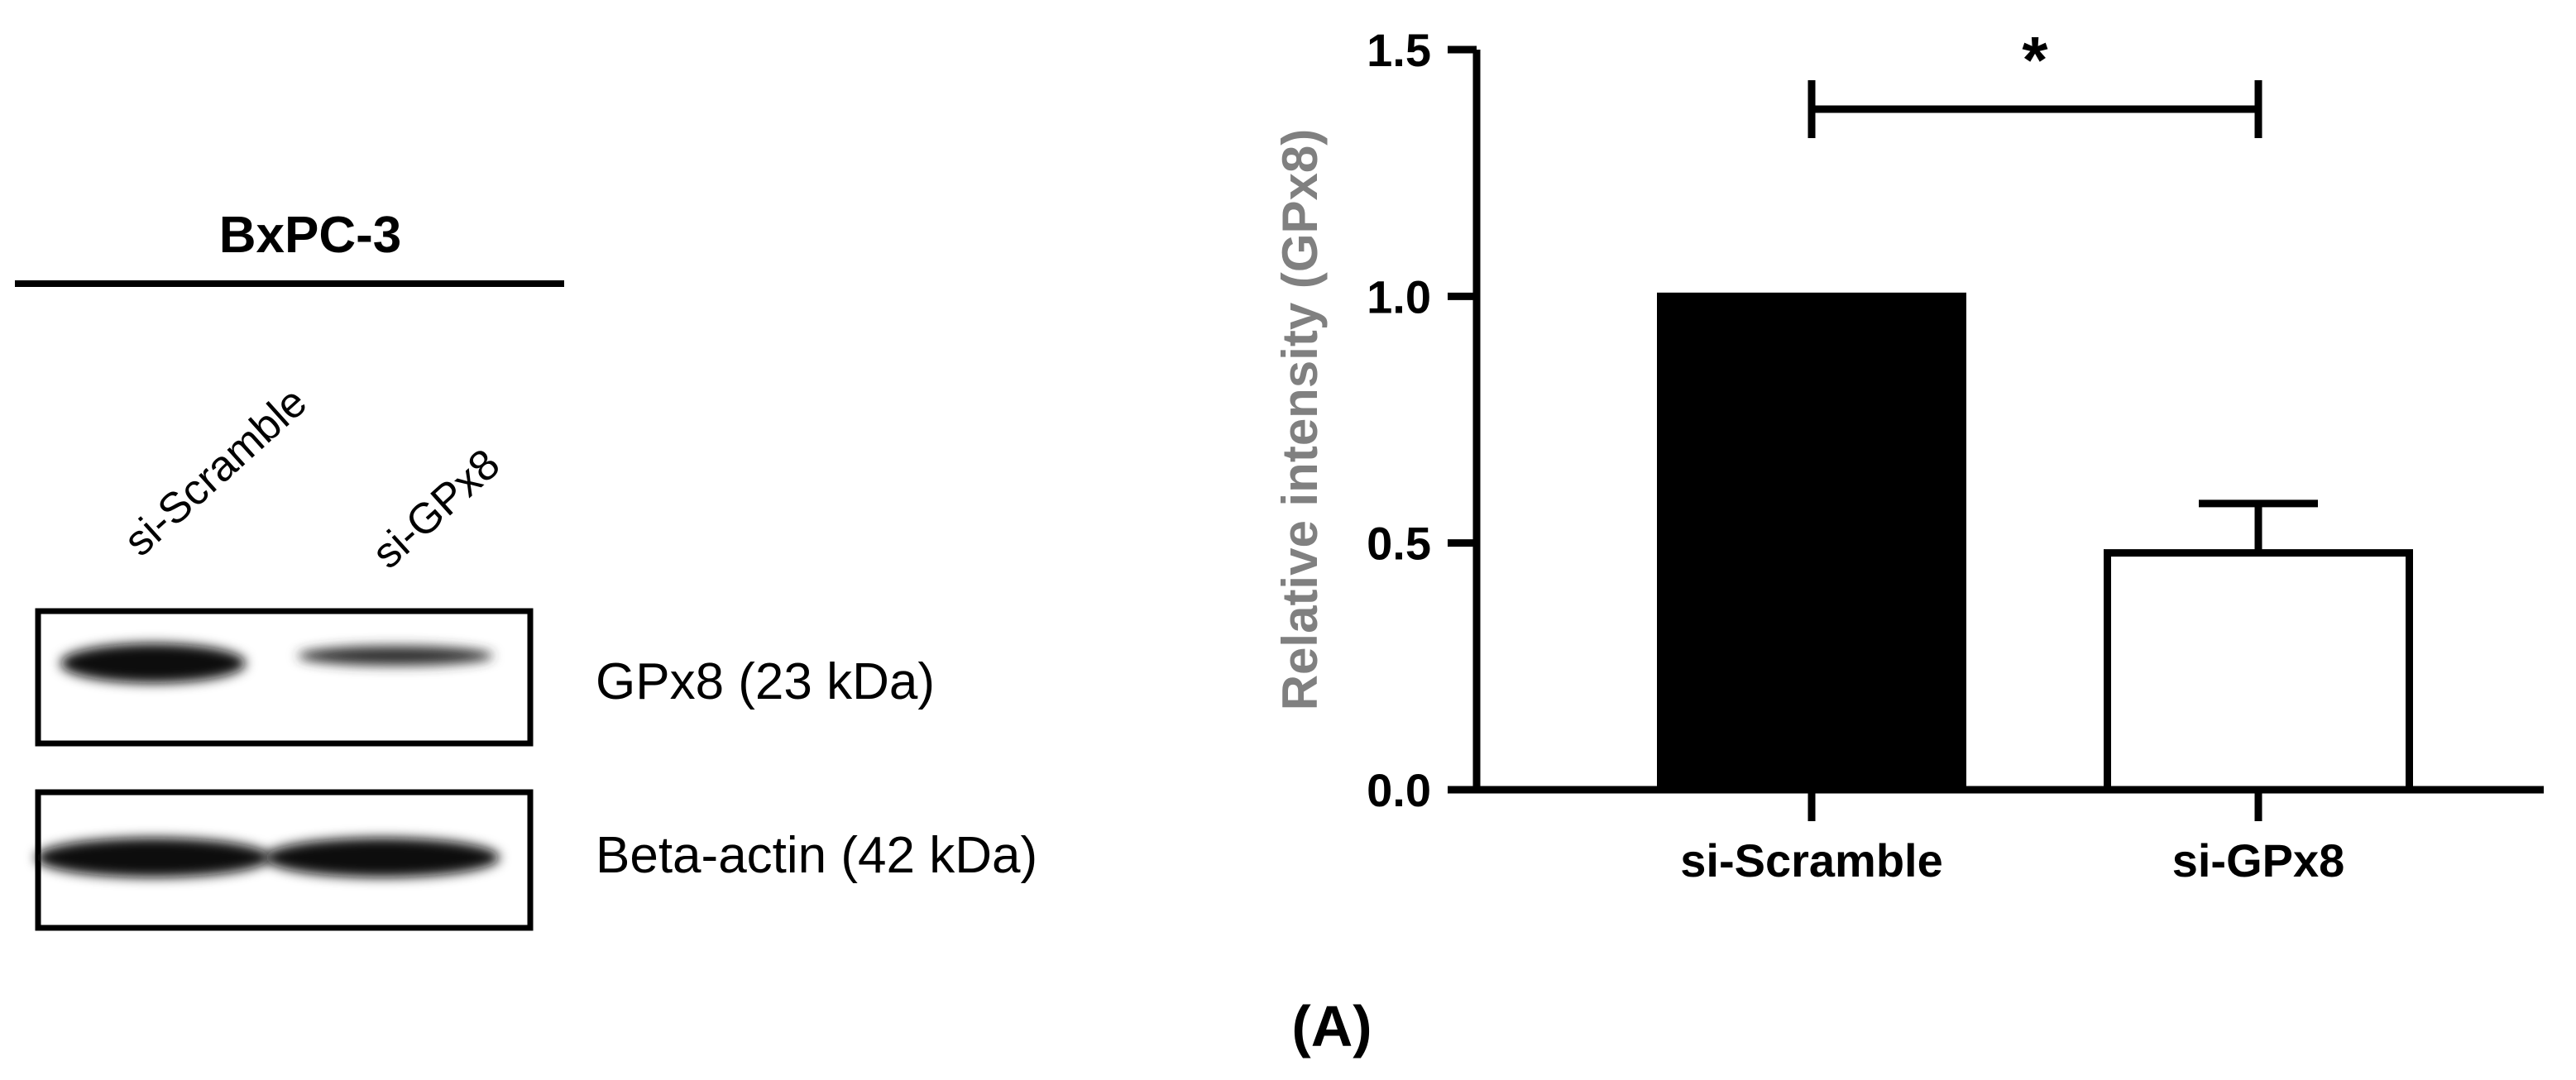 Image resolution: width=2576 pixels, height=1080 pixels. I want to click on blot-strip-beta-actin, so click(284, 860).